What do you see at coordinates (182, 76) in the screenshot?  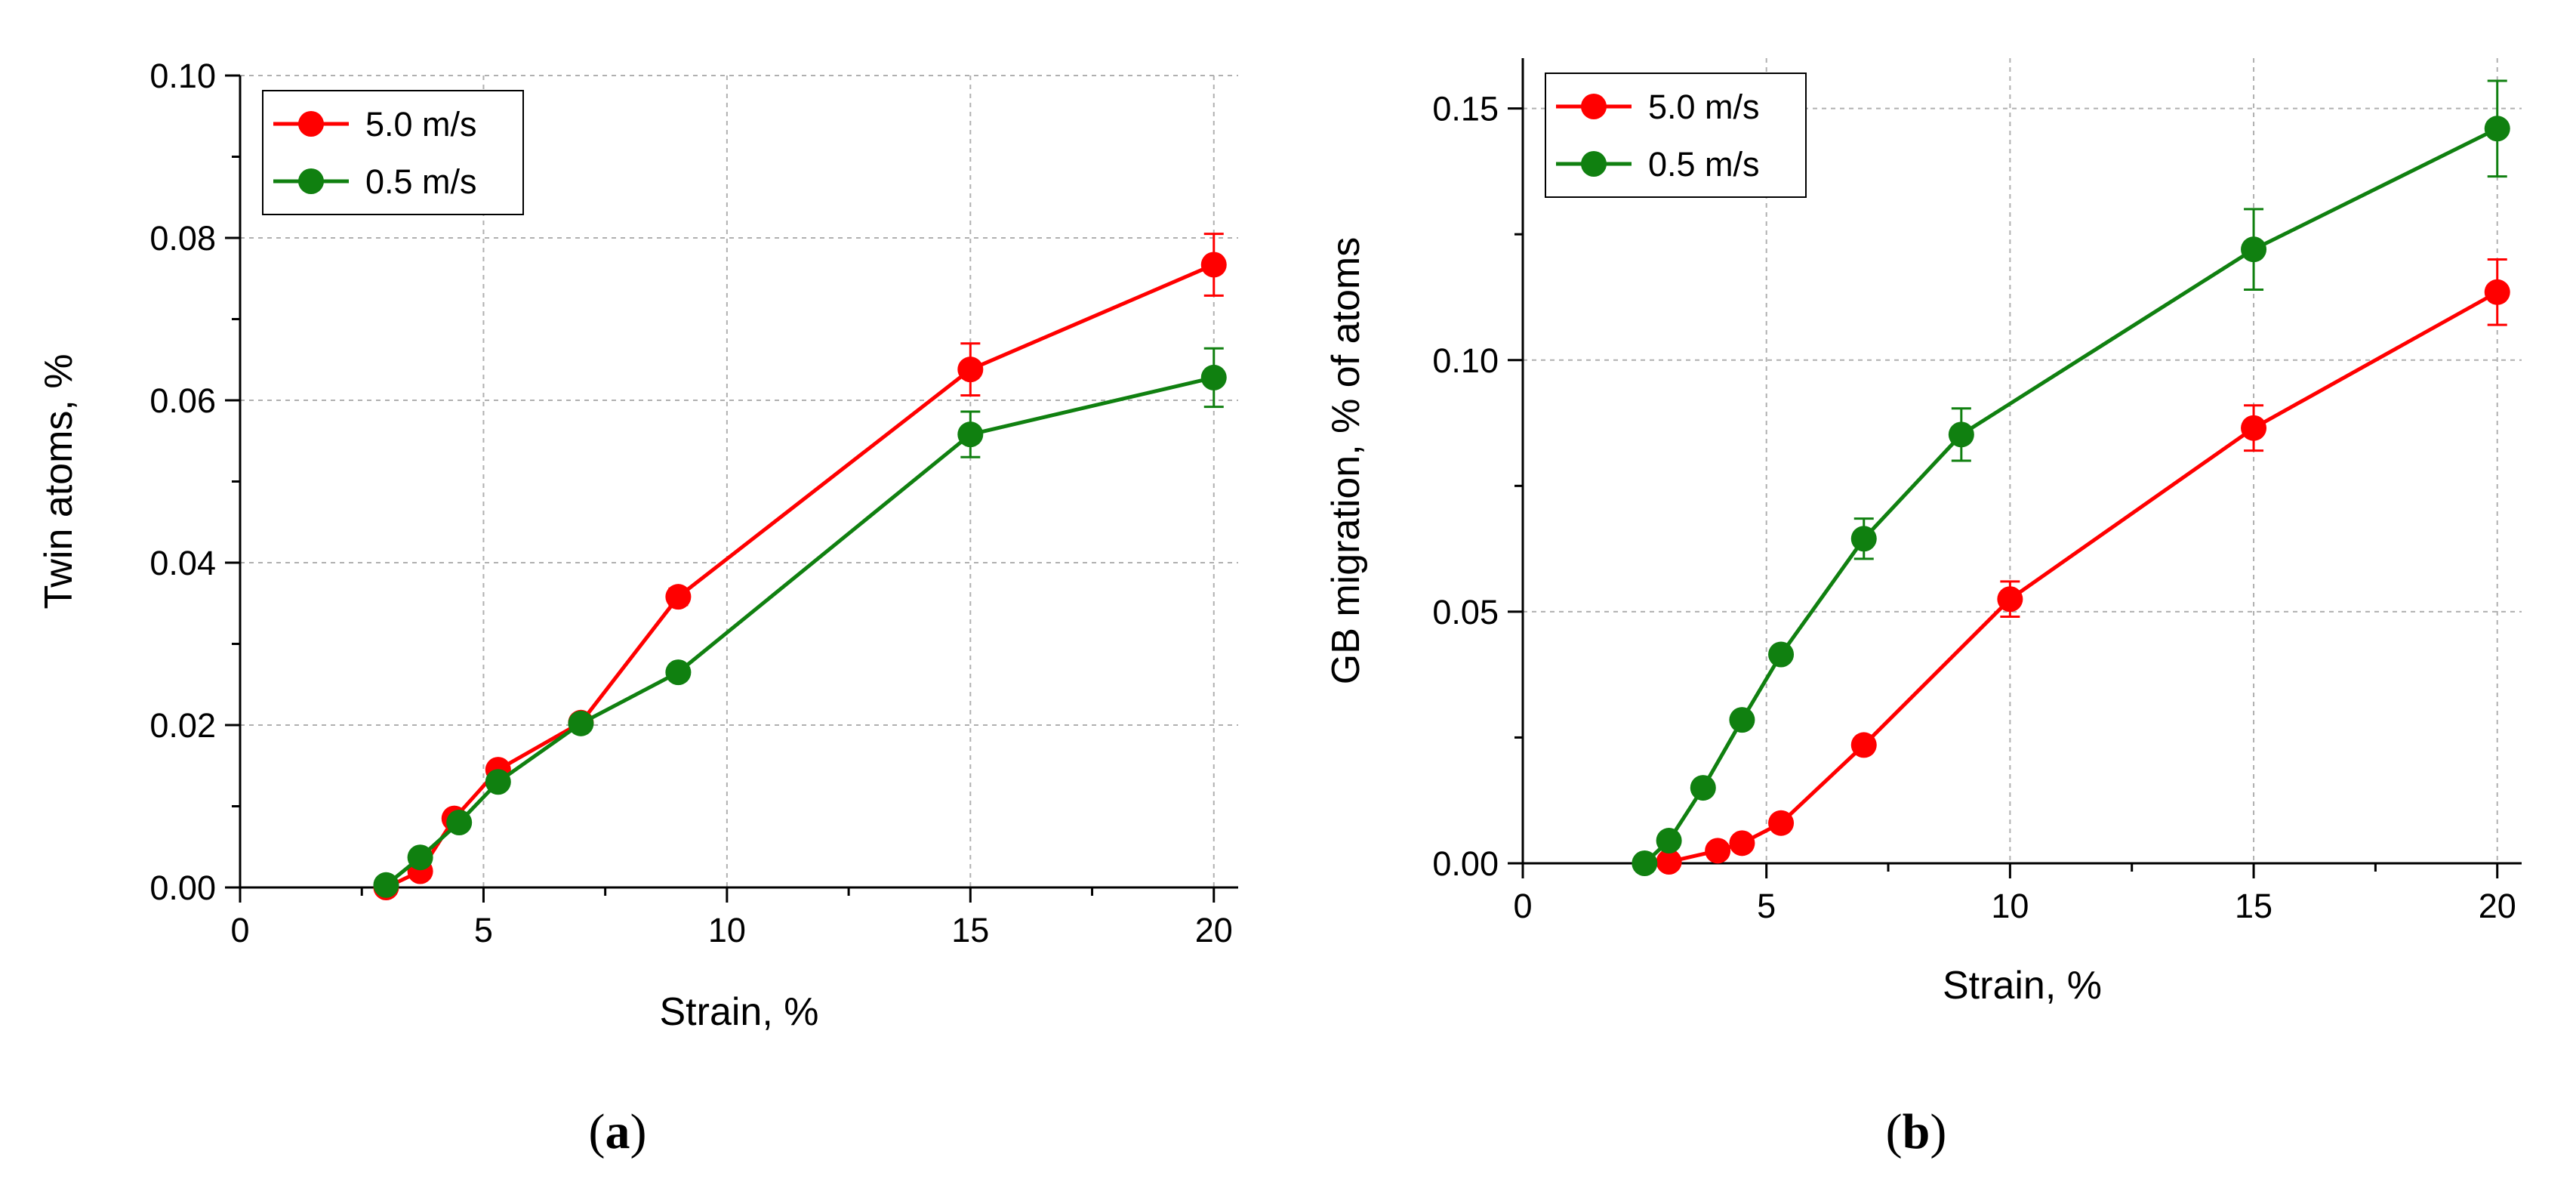 I see `panel-a-y-tick-label: 0.10` at bounding box center [182, 76].